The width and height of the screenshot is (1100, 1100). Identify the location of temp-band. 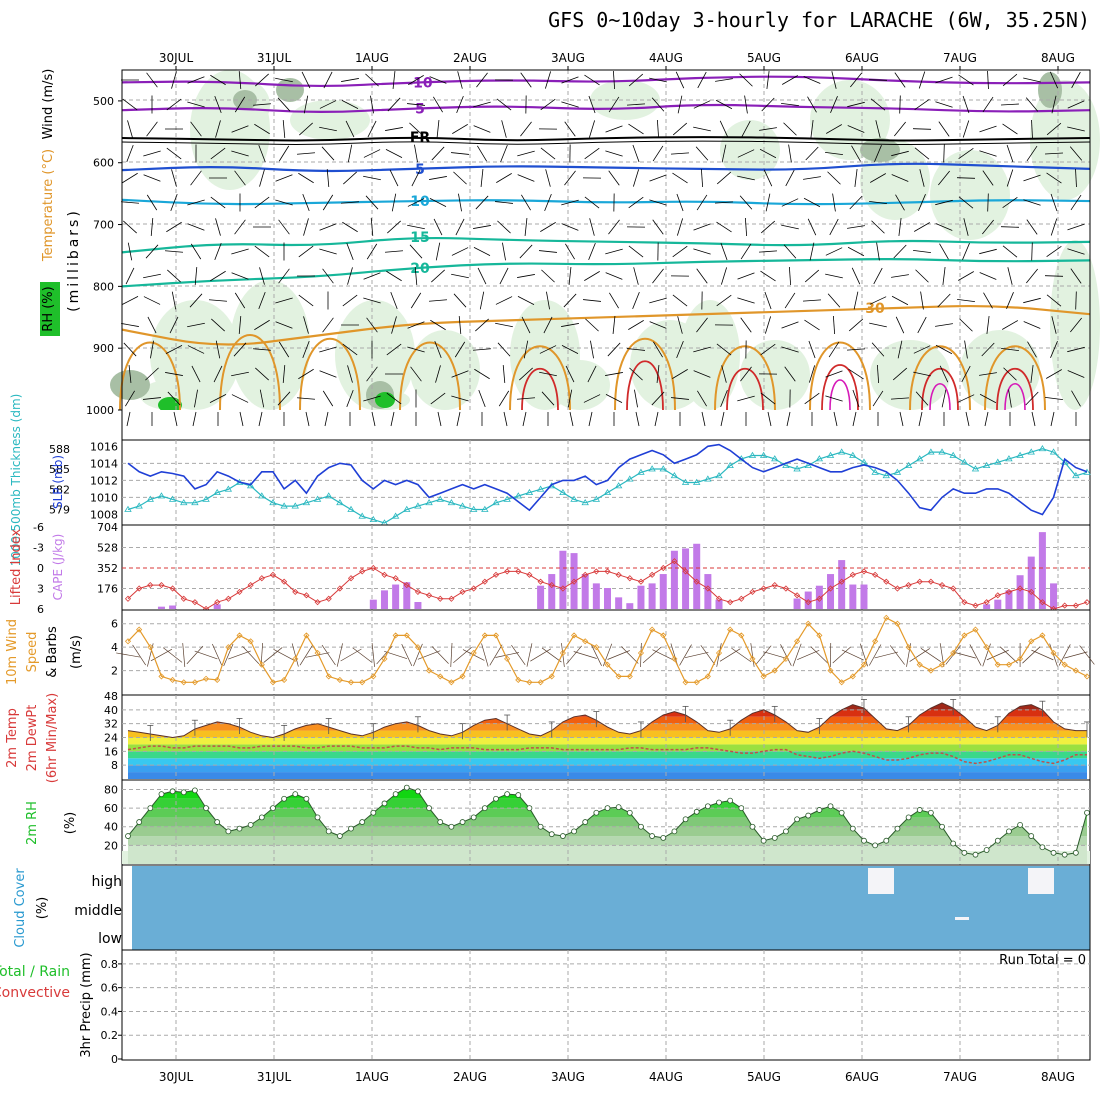
(607, 769).